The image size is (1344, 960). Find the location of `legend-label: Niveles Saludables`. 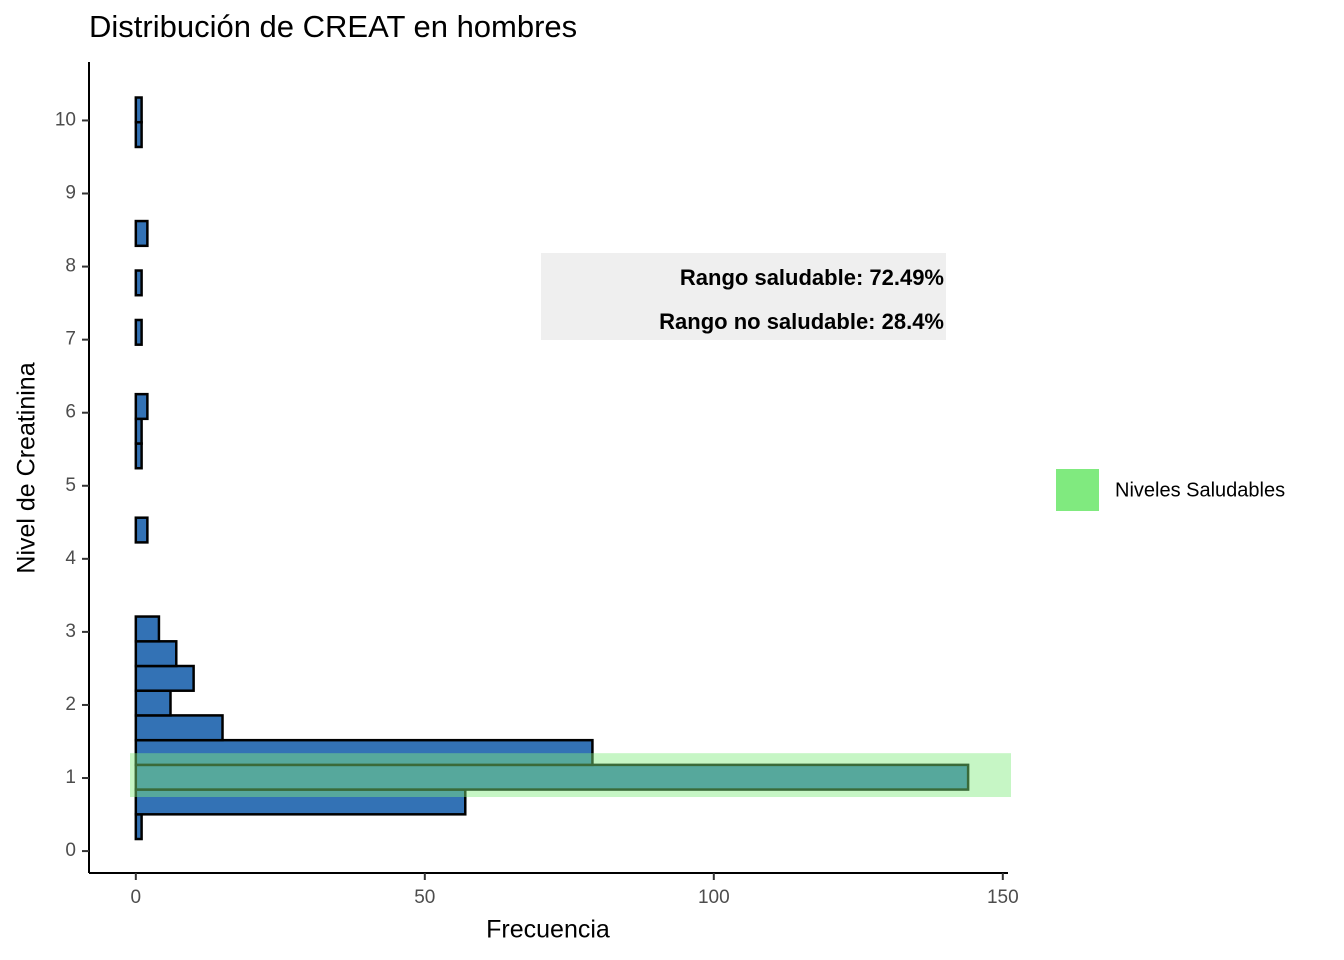

legend-label: Niveles Saludables is located at coordinates (1200, 490).